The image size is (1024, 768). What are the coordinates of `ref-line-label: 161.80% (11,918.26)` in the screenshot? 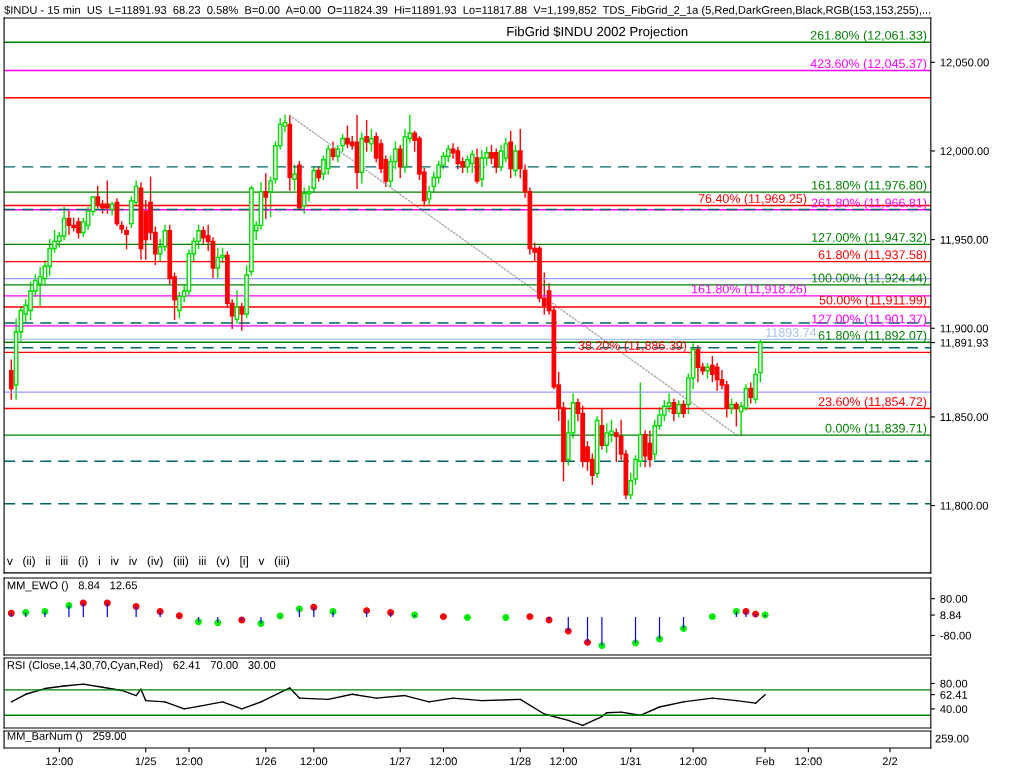 It's located at (749, 290).